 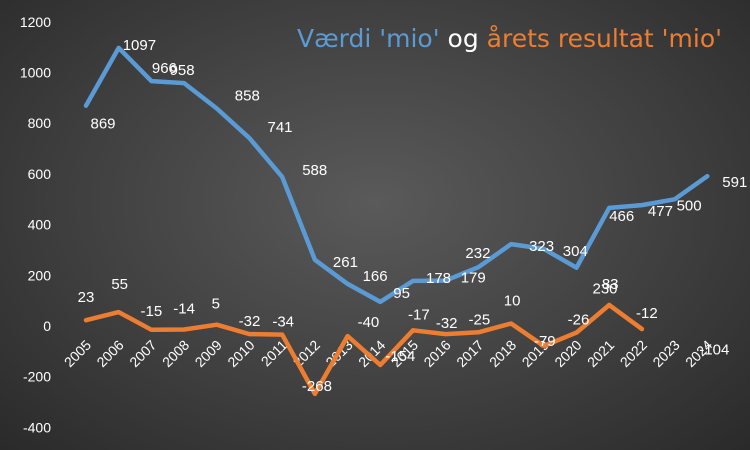 What do you see at coordinates (610, 284) in the screenshot?
I see `data-label-s1: 83` at bounding box center [610, 284].